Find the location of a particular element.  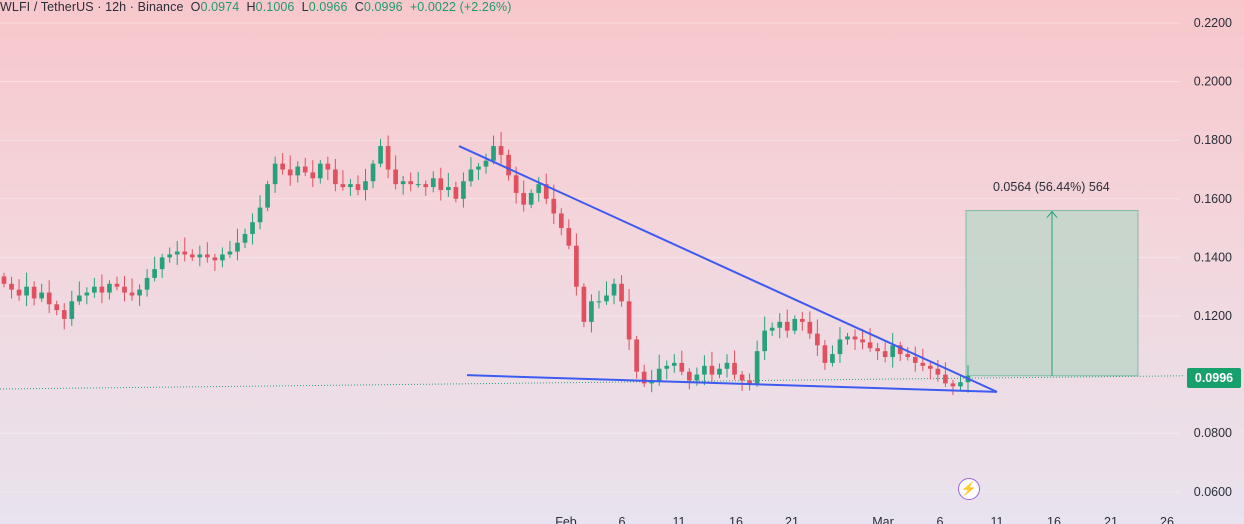

y-tick-label: 0.1400 is located at coordinates (1213, 257).